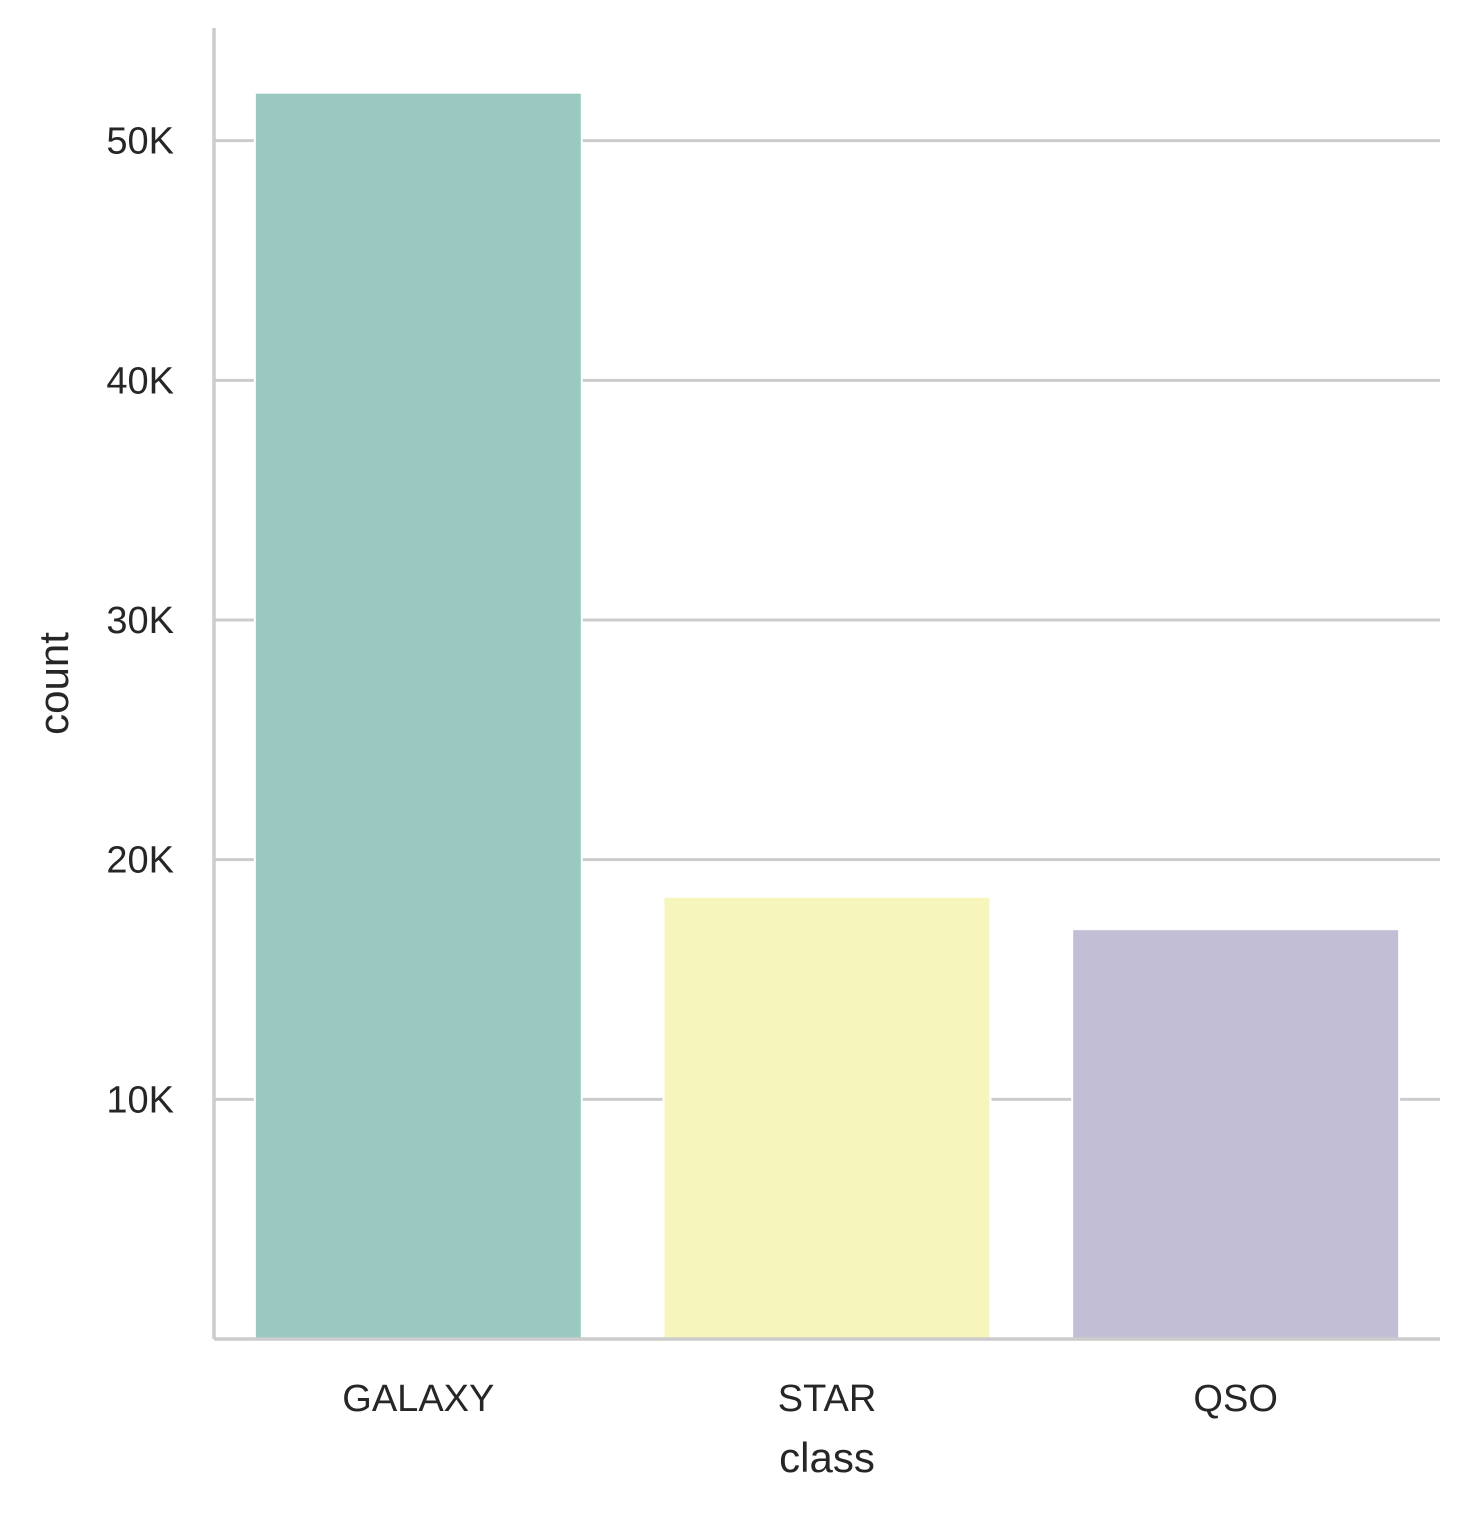 The height and width of the screenshot is (1513, 1468). What do you see at coordinates (827, 1117) in the screenshot?
I see `bar-star` at bounding box center [827, 1117].